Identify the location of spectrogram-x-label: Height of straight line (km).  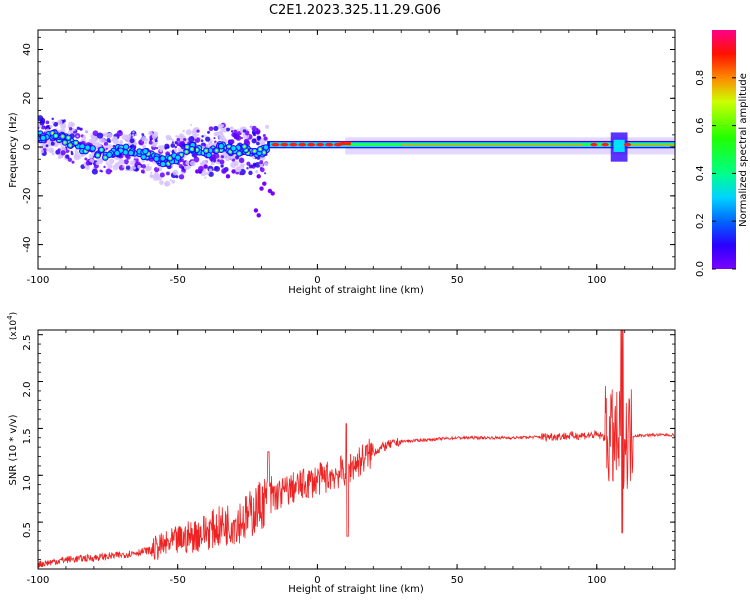
(356, 290).